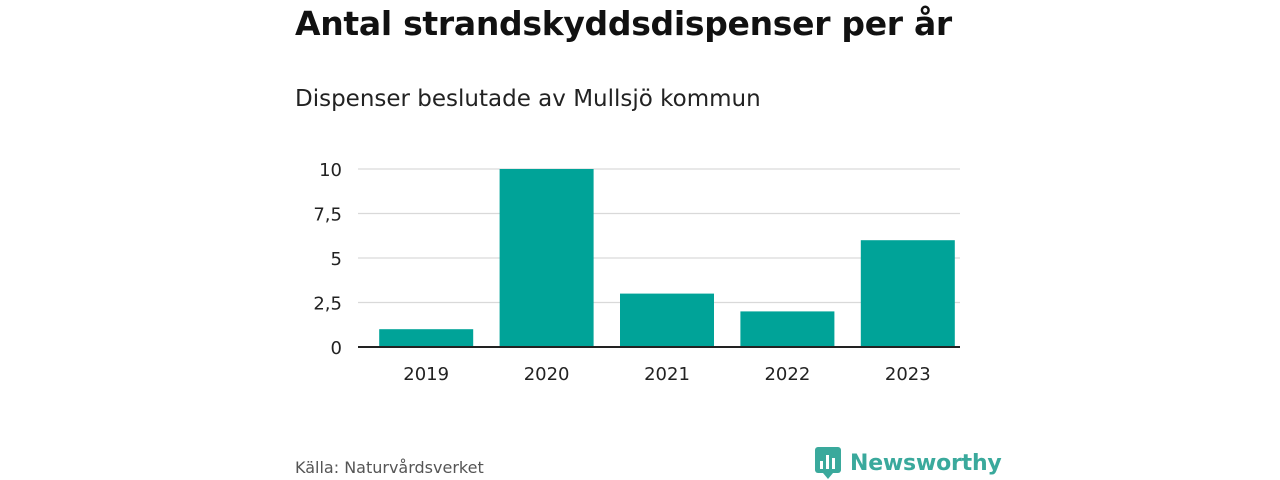  Describe the element at coordinates (667, 320) in the screenshot. I see `bar-2021` at that location.